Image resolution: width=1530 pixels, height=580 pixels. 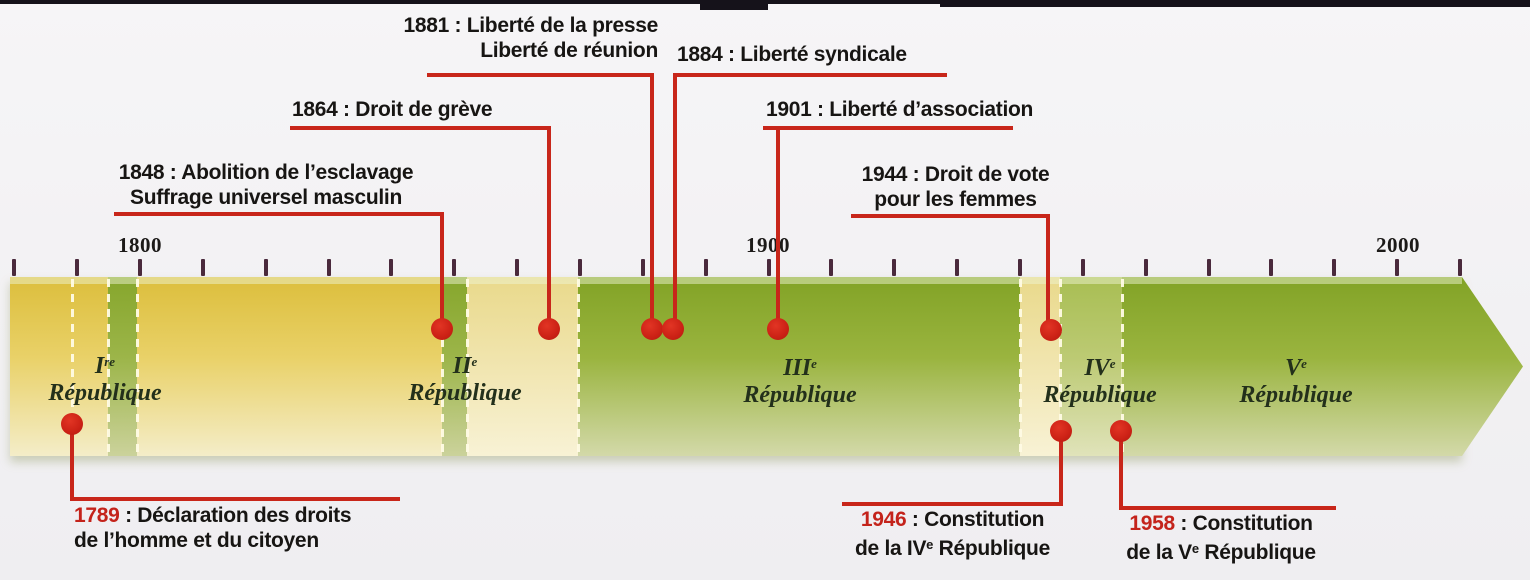 I want to click on event-label-1946: 1946 : Constitution de la IVe République, so click(x=952, y=534).